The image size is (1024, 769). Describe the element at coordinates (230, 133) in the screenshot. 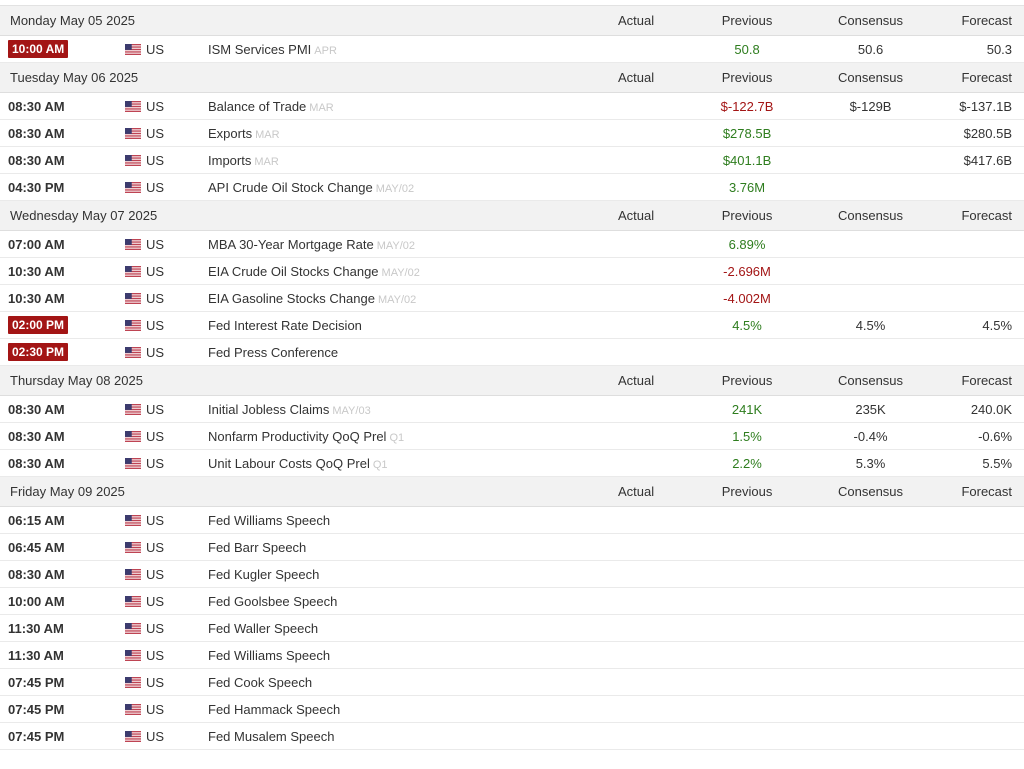

I see `event-name: Exports` at that location.